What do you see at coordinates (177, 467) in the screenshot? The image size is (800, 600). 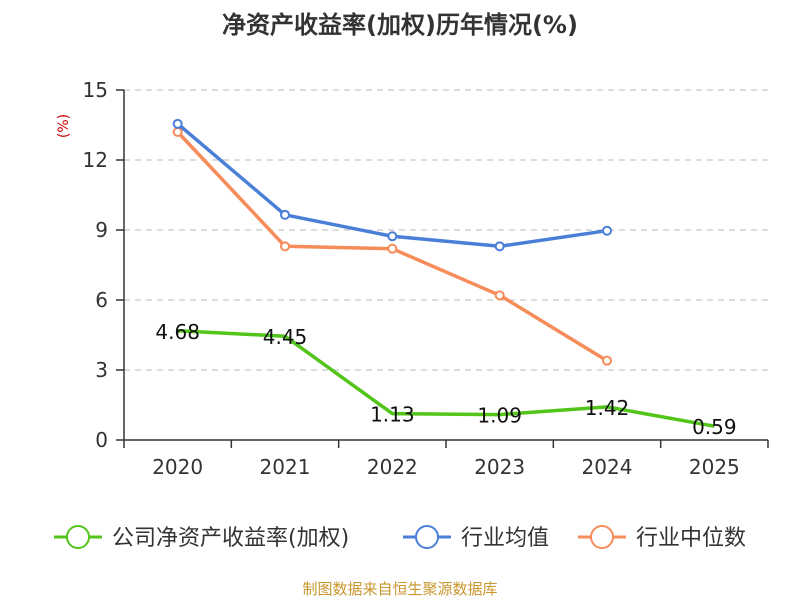 I see `x-tick-label: 2020` at bounding box center [177, 467].